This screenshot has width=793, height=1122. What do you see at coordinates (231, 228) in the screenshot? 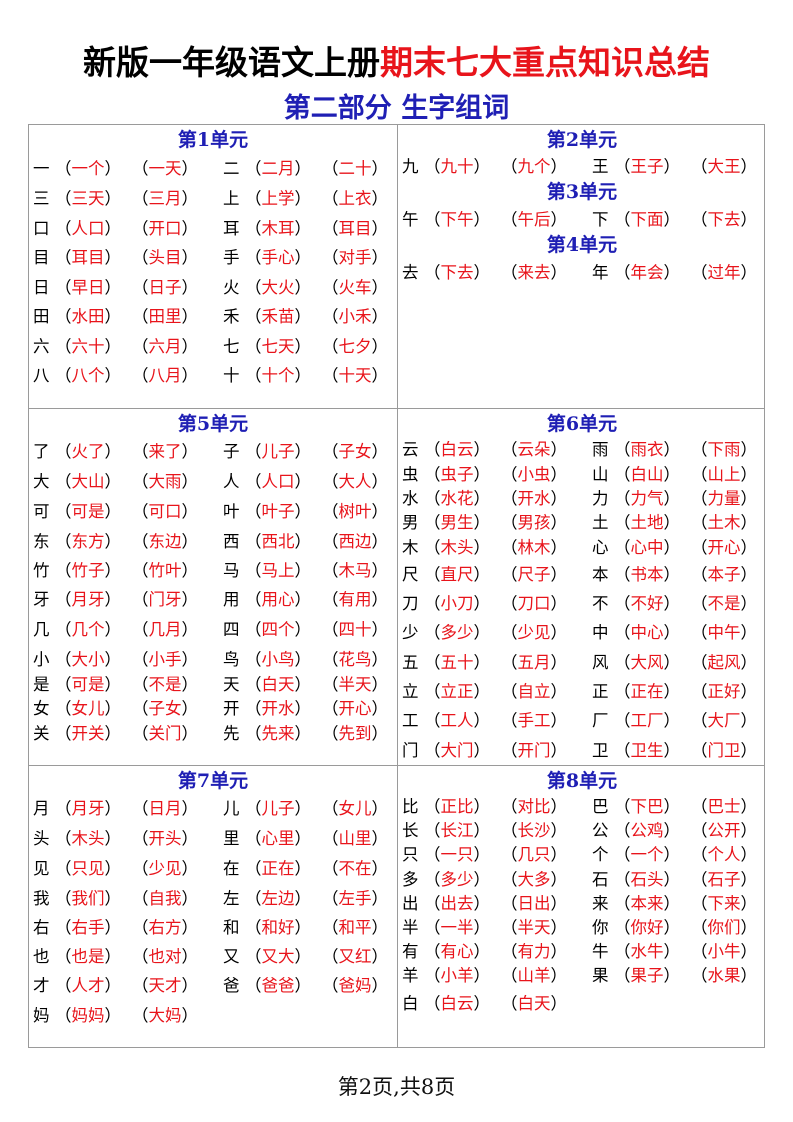
I see `character: 耳` at bounding box center [231, 228].